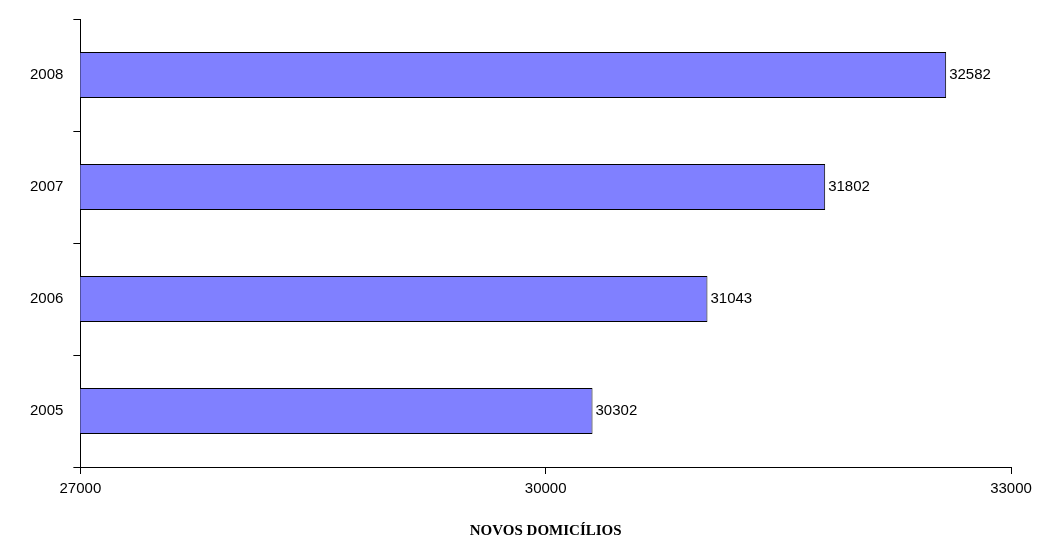  I want to click on data-label: 31043, so click(731, 298).